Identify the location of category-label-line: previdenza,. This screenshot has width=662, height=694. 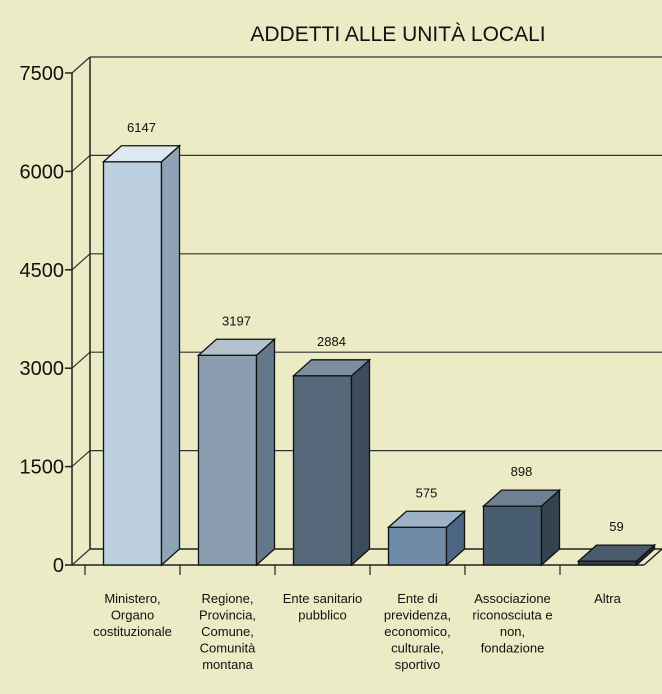
(417, 615).